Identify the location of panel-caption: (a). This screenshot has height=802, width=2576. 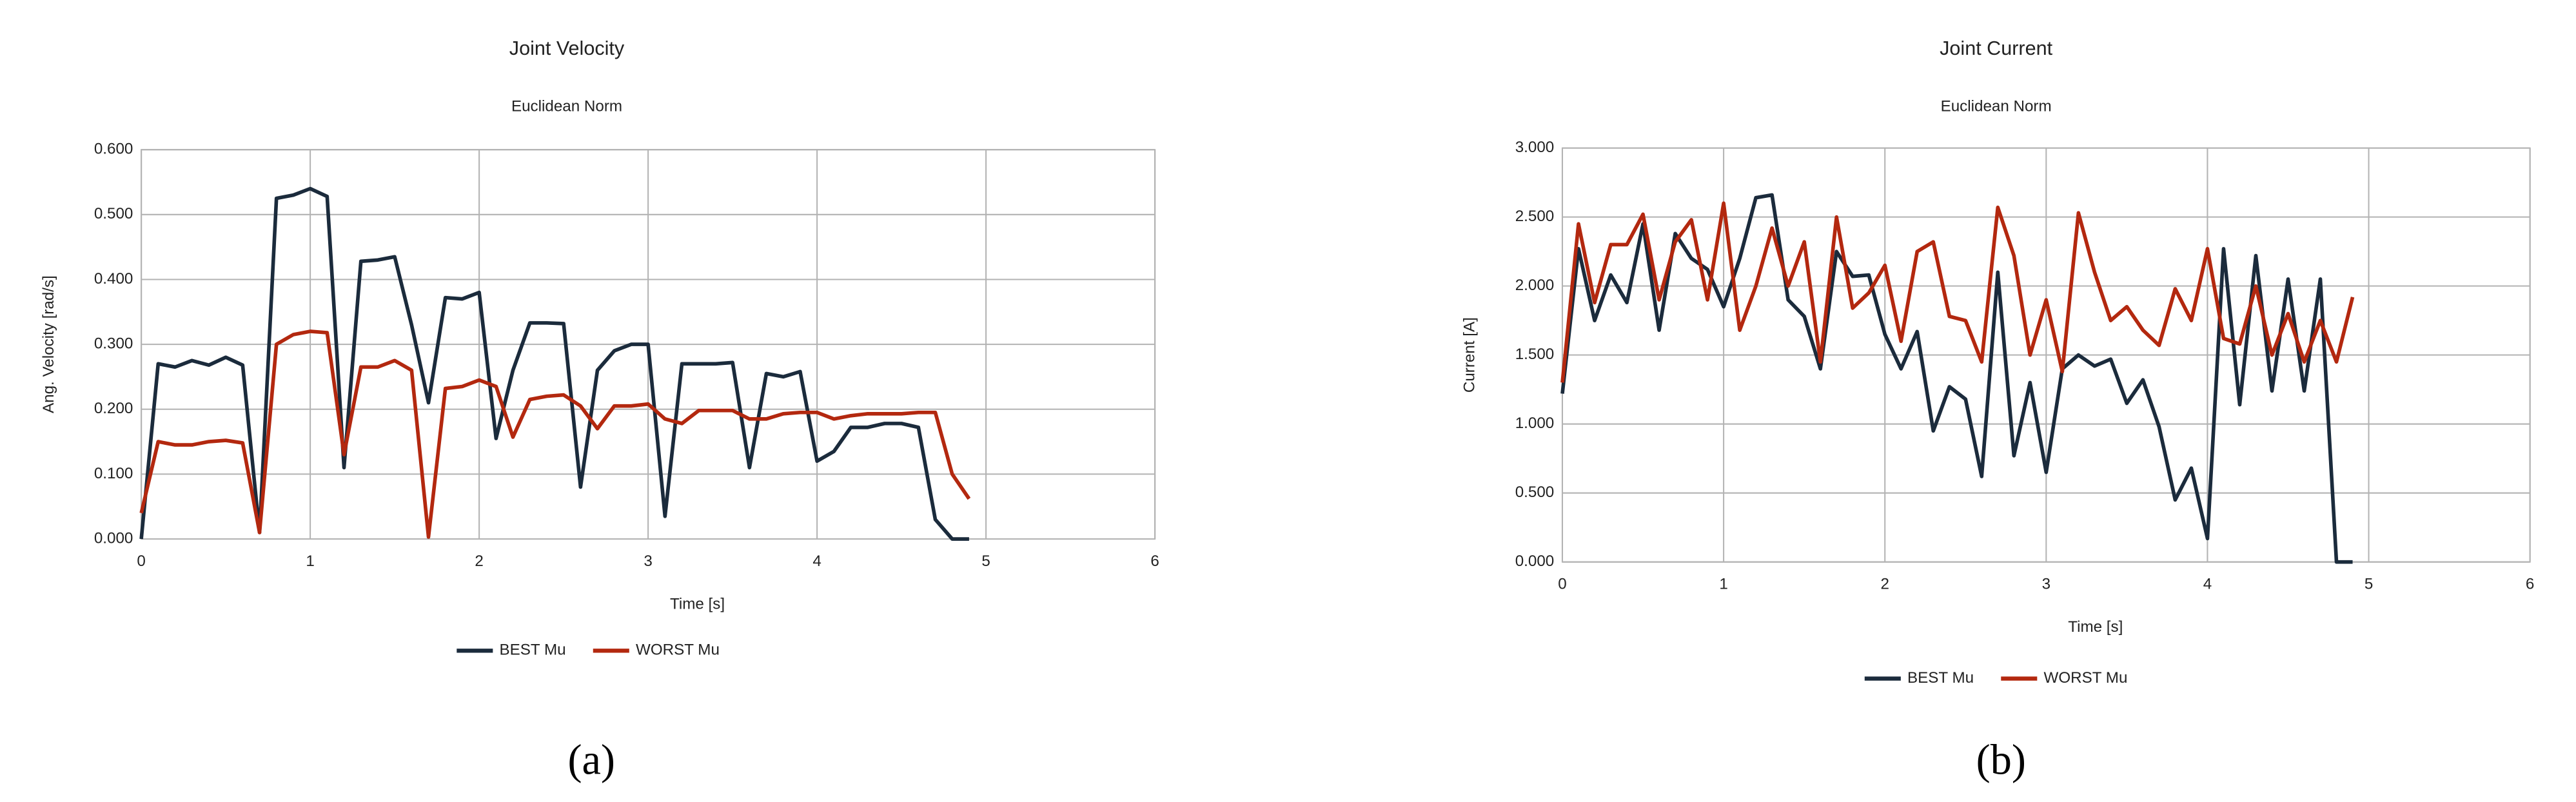
(591, 759).